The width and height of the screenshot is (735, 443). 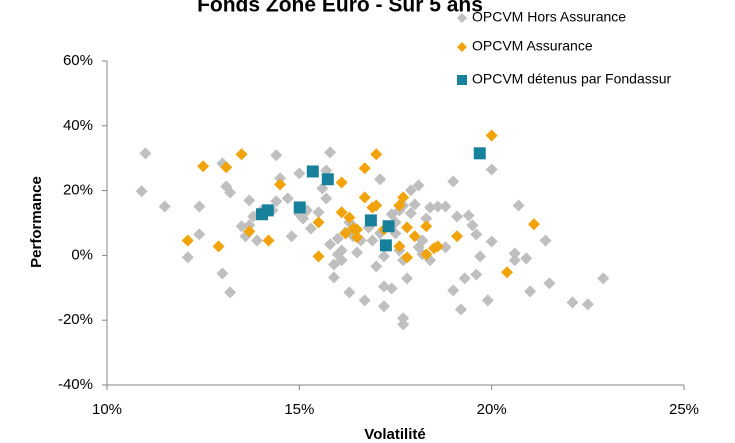 I want to click on x-tick-label: 25%, so click(x=684, y=409).